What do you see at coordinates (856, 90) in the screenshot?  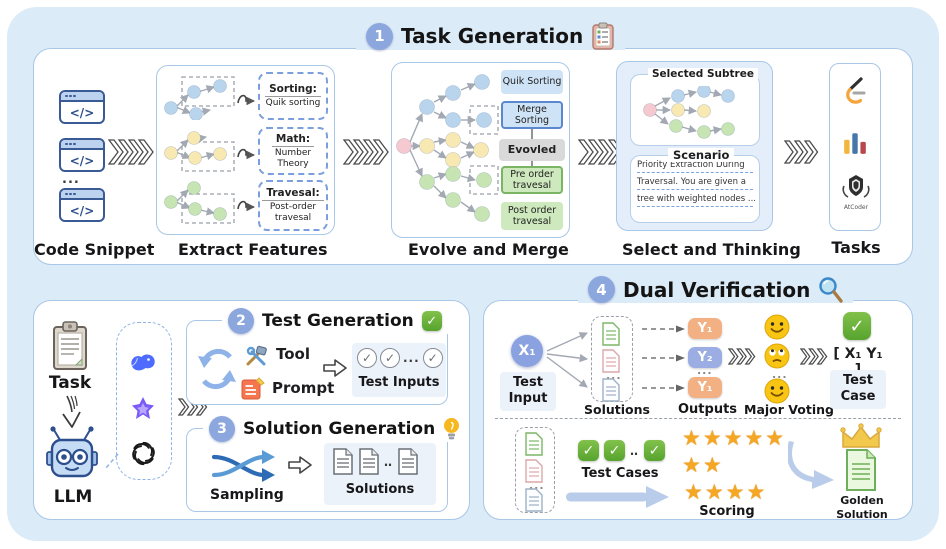 I see `leetcode-icon` at bounding box center [856, 90].